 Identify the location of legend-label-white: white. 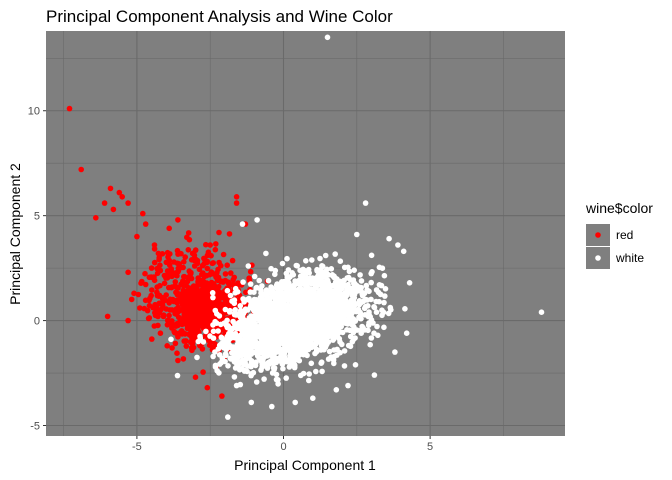
(629, 258).